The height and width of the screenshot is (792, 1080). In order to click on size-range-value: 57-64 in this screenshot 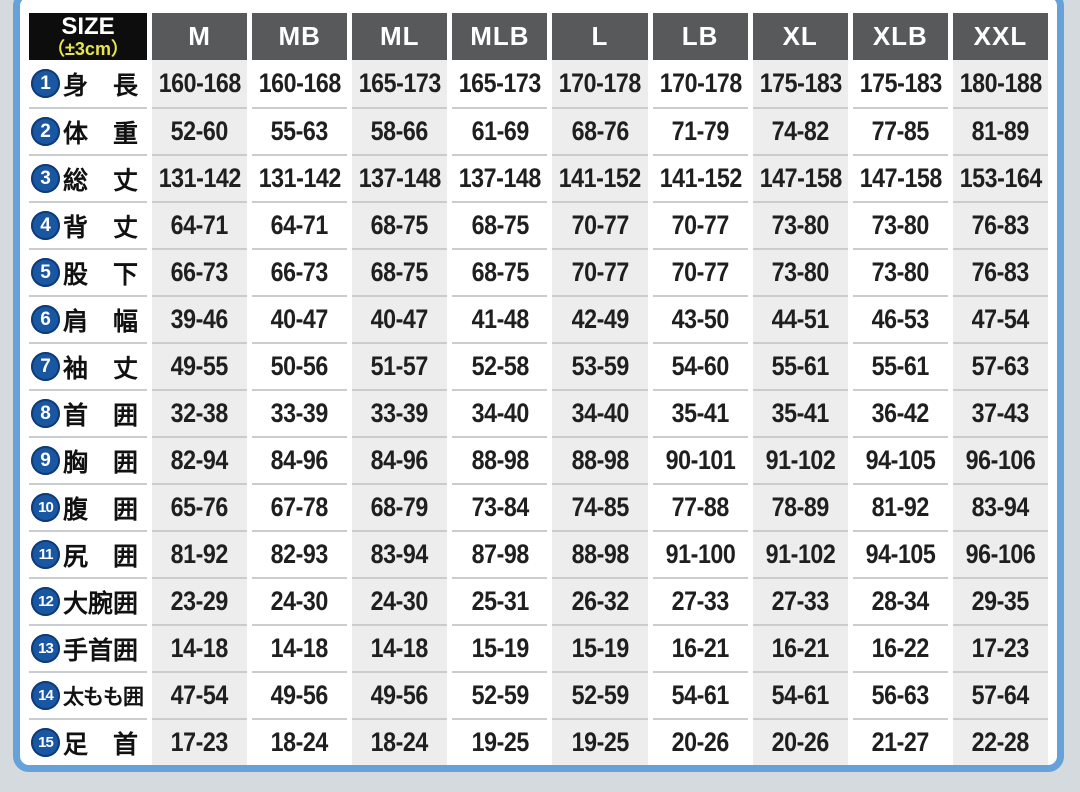, I will do `click(1000, 695)`.